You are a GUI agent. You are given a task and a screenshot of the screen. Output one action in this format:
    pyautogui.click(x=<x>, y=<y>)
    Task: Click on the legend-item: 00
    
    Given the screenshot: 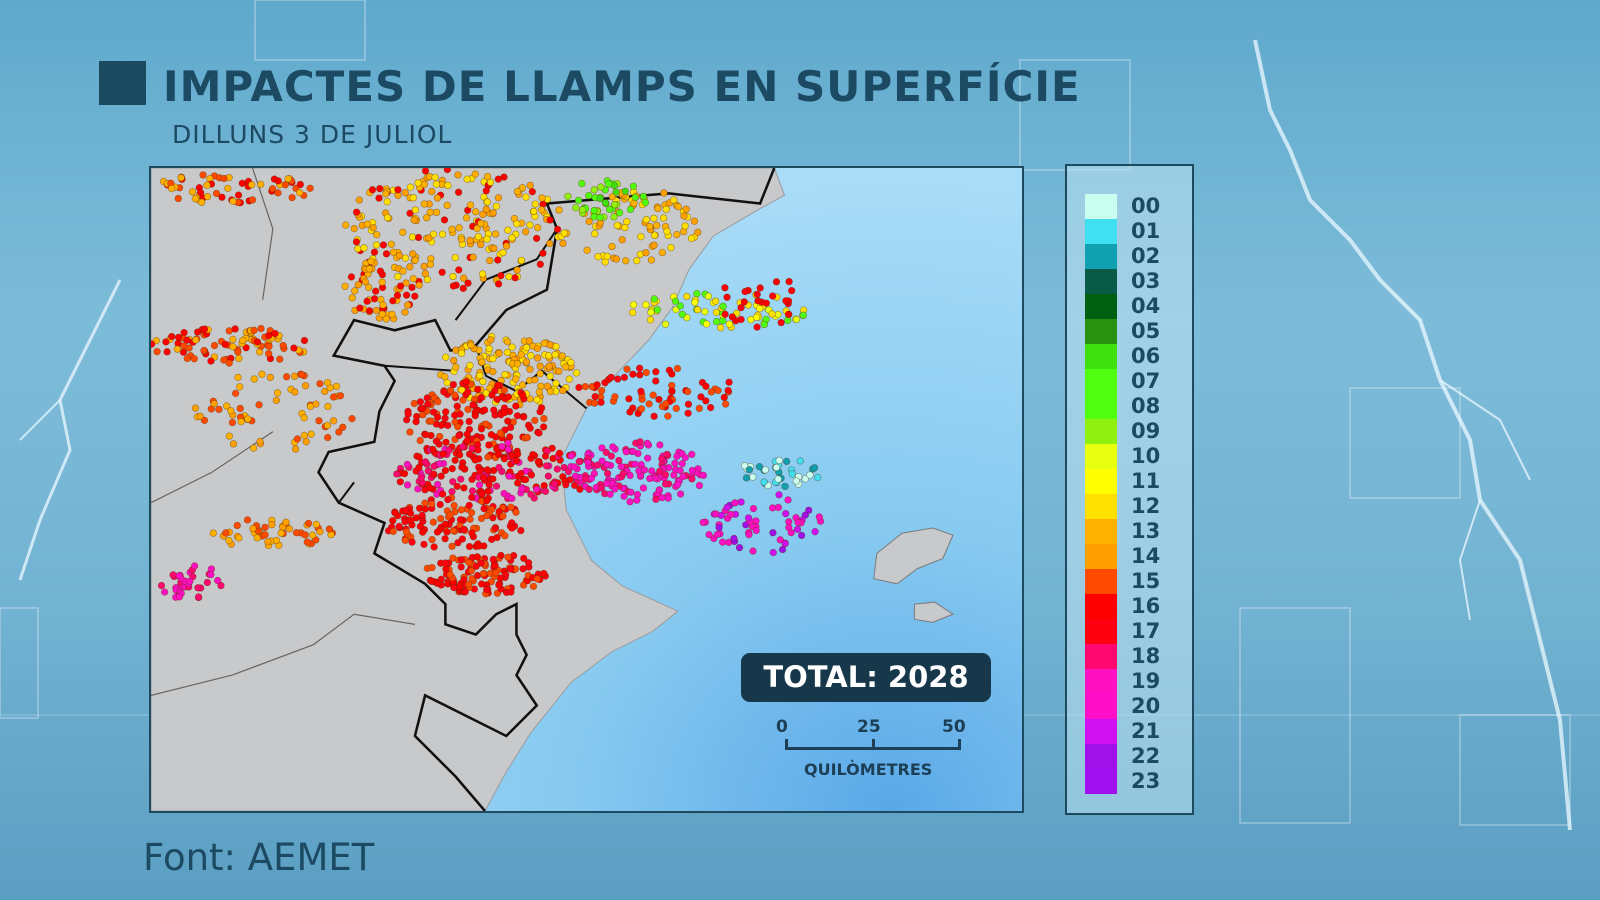 What is the action you would take?
    pyautogui.click(x=1135, y=206)
    